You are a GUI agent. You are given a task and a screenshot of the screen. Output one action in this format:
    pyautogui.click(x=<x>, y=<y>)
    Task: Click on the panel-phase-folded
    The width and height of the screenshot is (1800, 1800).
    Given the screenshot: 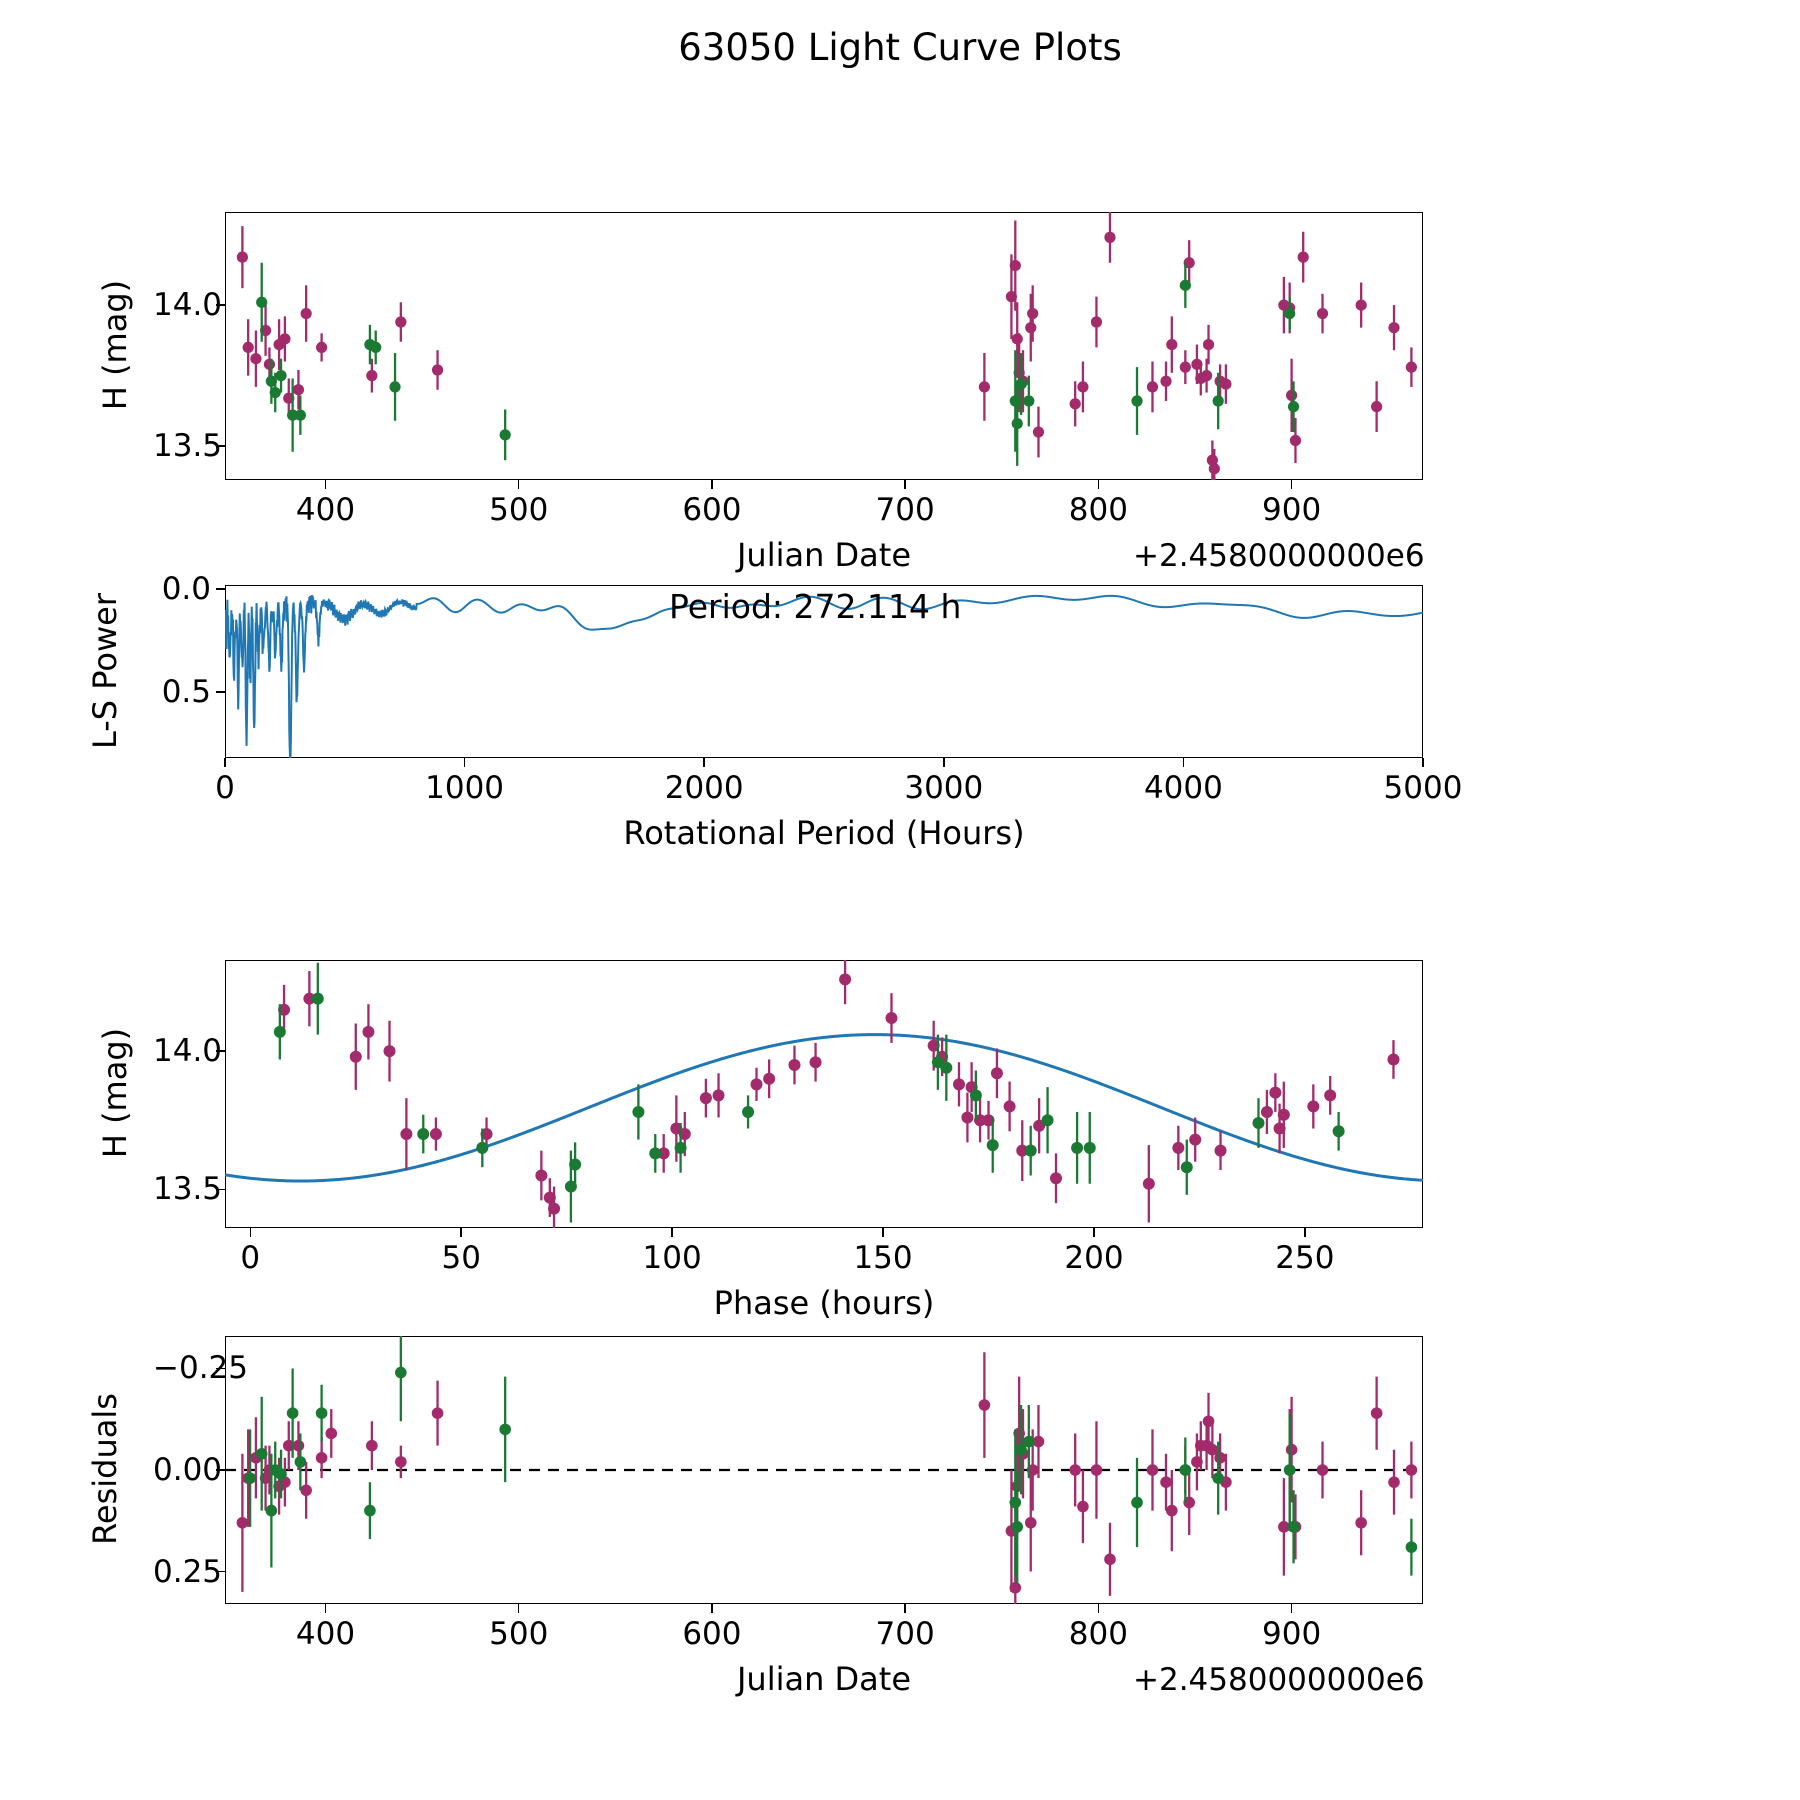 What is the action you would take?
    pyautogui.click(x=824, y=1094)
    